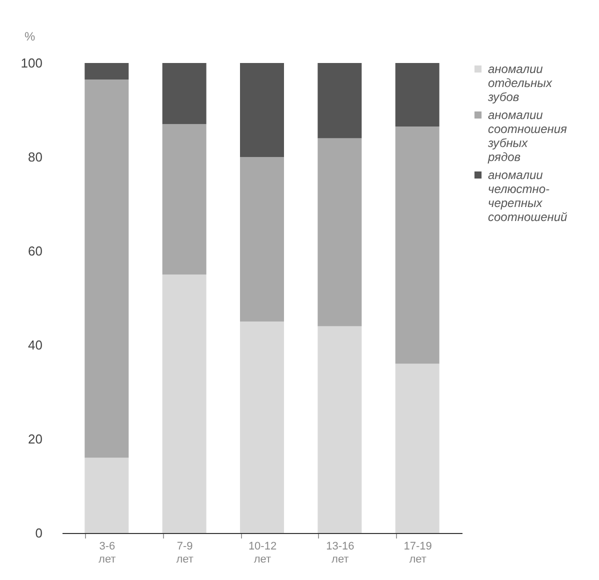 This screenshot has height=580, width=599. What do you see at coordinates (35, 157) in the screenshot?
I see `y-tick-label: 80` at bounding box center [35, 157].